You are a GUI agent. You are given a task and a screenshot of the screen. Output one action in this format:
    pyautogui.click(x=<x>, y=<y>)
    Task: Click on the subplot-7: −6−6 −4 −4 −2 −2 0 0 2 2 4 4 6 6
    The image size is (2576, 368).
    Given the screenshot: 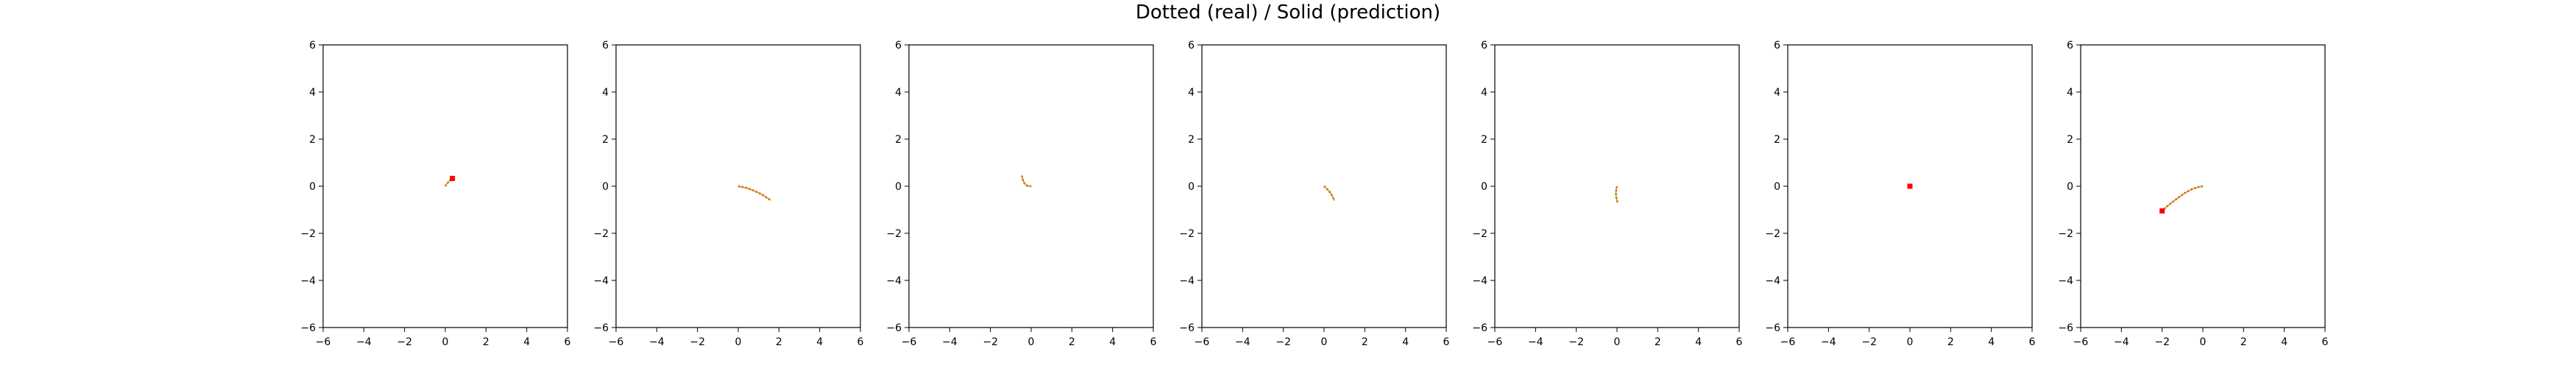 What is the action you would take?
    pyautogui.click(x=2193, y=194)
    